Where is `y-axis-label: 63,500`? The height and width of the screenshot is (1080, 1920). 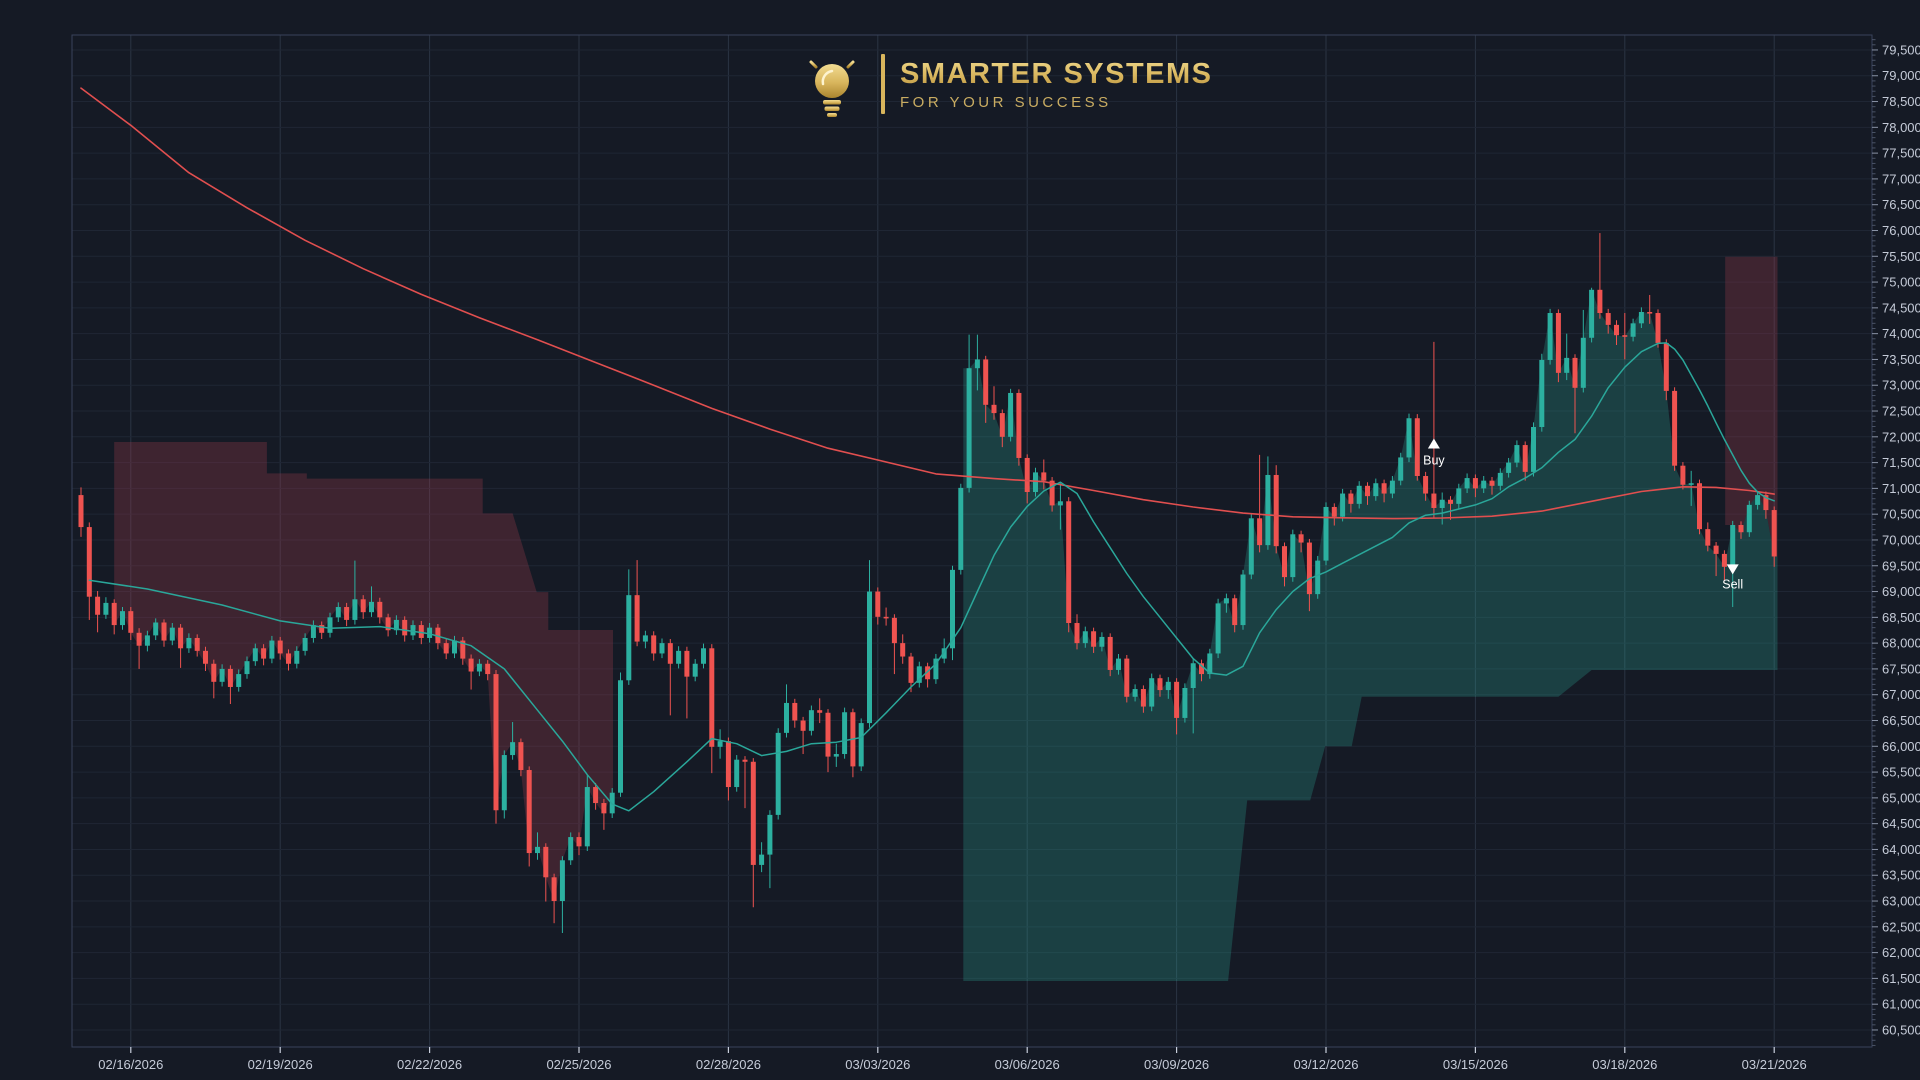 y-axis-label: 63,500 is located at coordinates (1901, 875).